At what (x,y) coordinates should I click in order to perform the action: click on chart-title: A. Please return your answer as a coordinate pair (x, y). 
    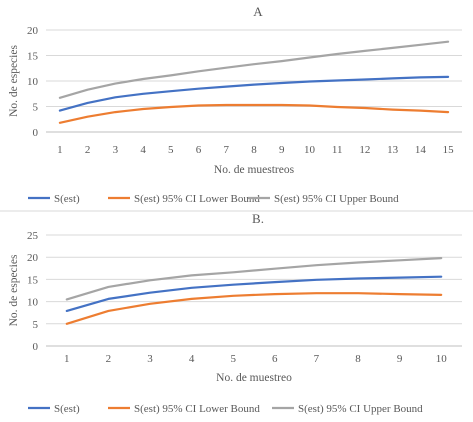
    Looking at the image, I should click on (258, 11).